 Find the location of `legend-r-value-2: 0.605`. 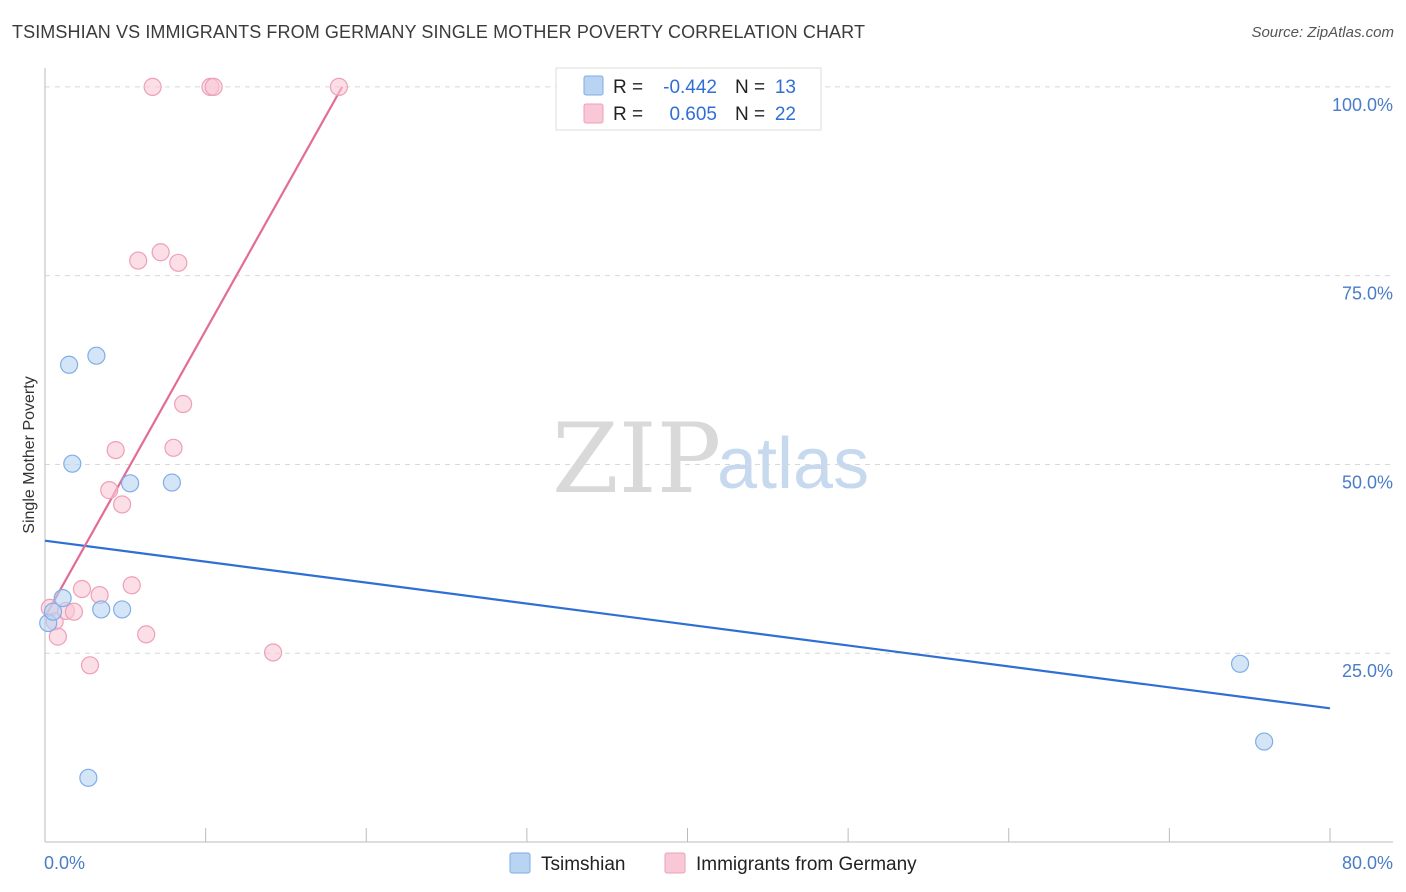

legend-r-value-2: 0.605 is located at coordinates (693, 114).